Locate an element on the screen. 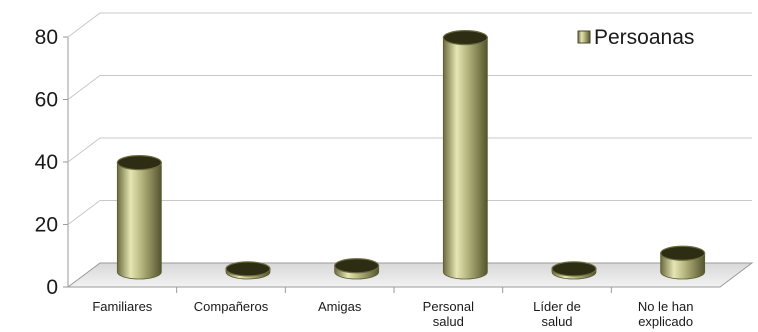  y-tick-label: 40 is located at coordinates (46, 162).